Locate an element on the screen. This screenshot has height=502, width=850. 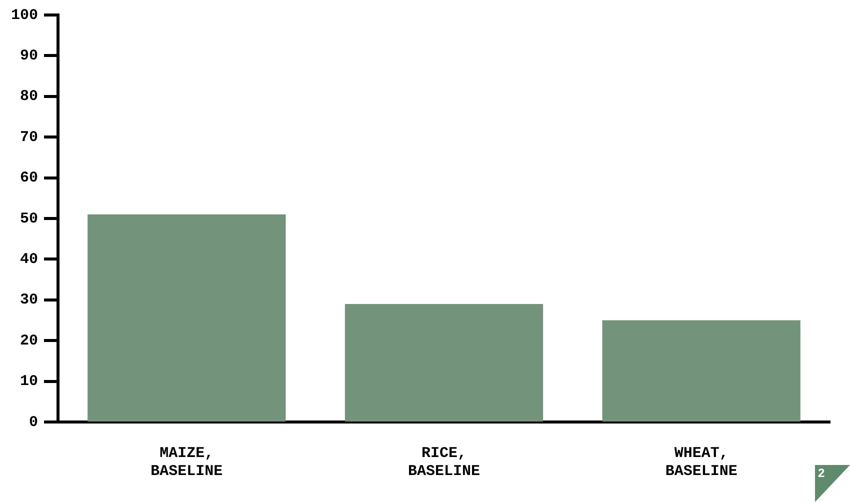
x-tick-label: RICE, BASELINE is located at coordinates (444, 462).